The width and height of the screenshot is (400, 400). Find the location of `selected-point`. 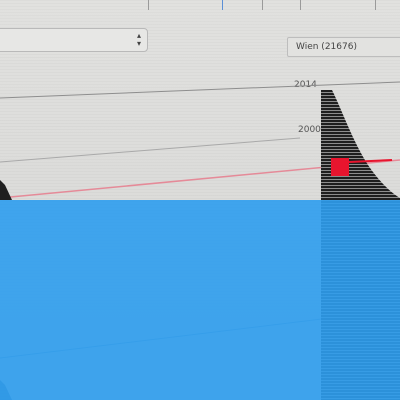

selected-point is located at coordinates (340, 167).